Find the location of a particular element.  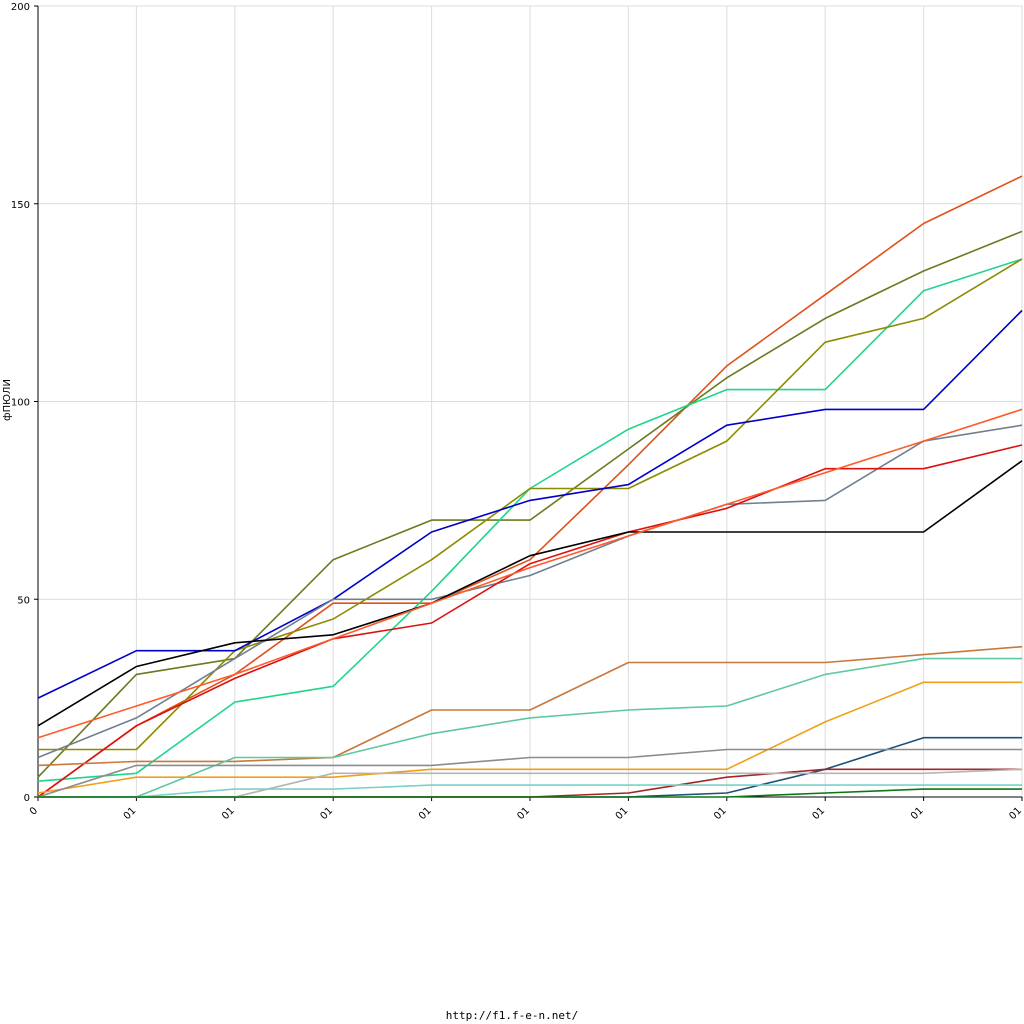

y-tick-label: 100 is located at coordinates (20, 403).